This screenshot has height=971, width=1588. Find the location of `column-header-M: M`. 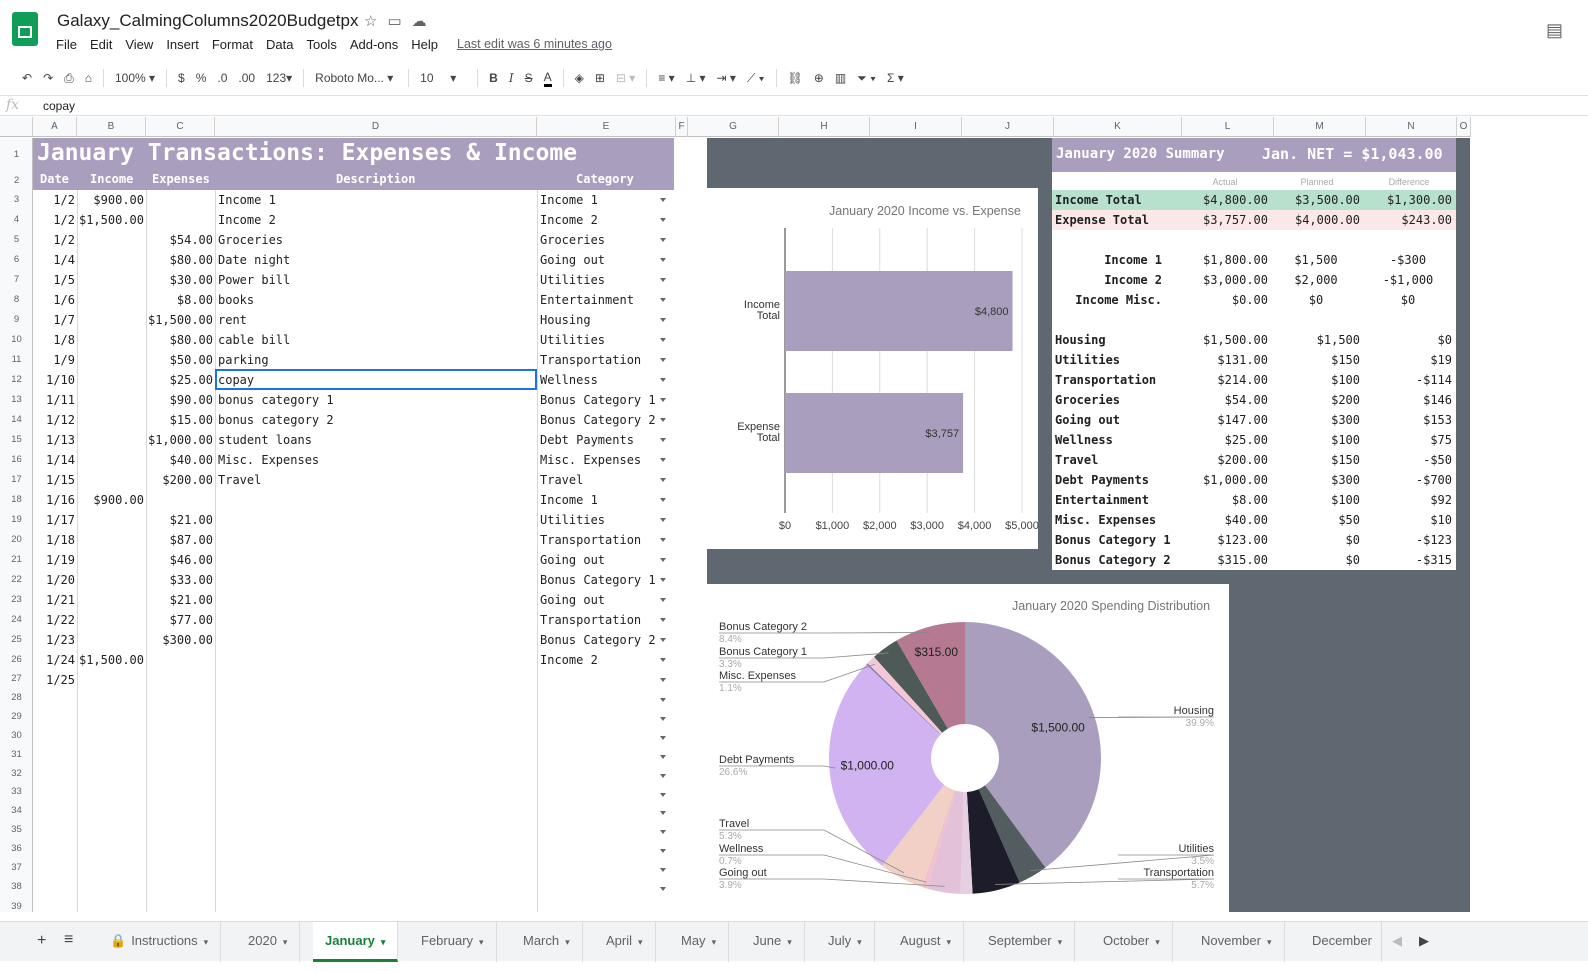

column-header-M: M is located at coordinates (1320, 127).